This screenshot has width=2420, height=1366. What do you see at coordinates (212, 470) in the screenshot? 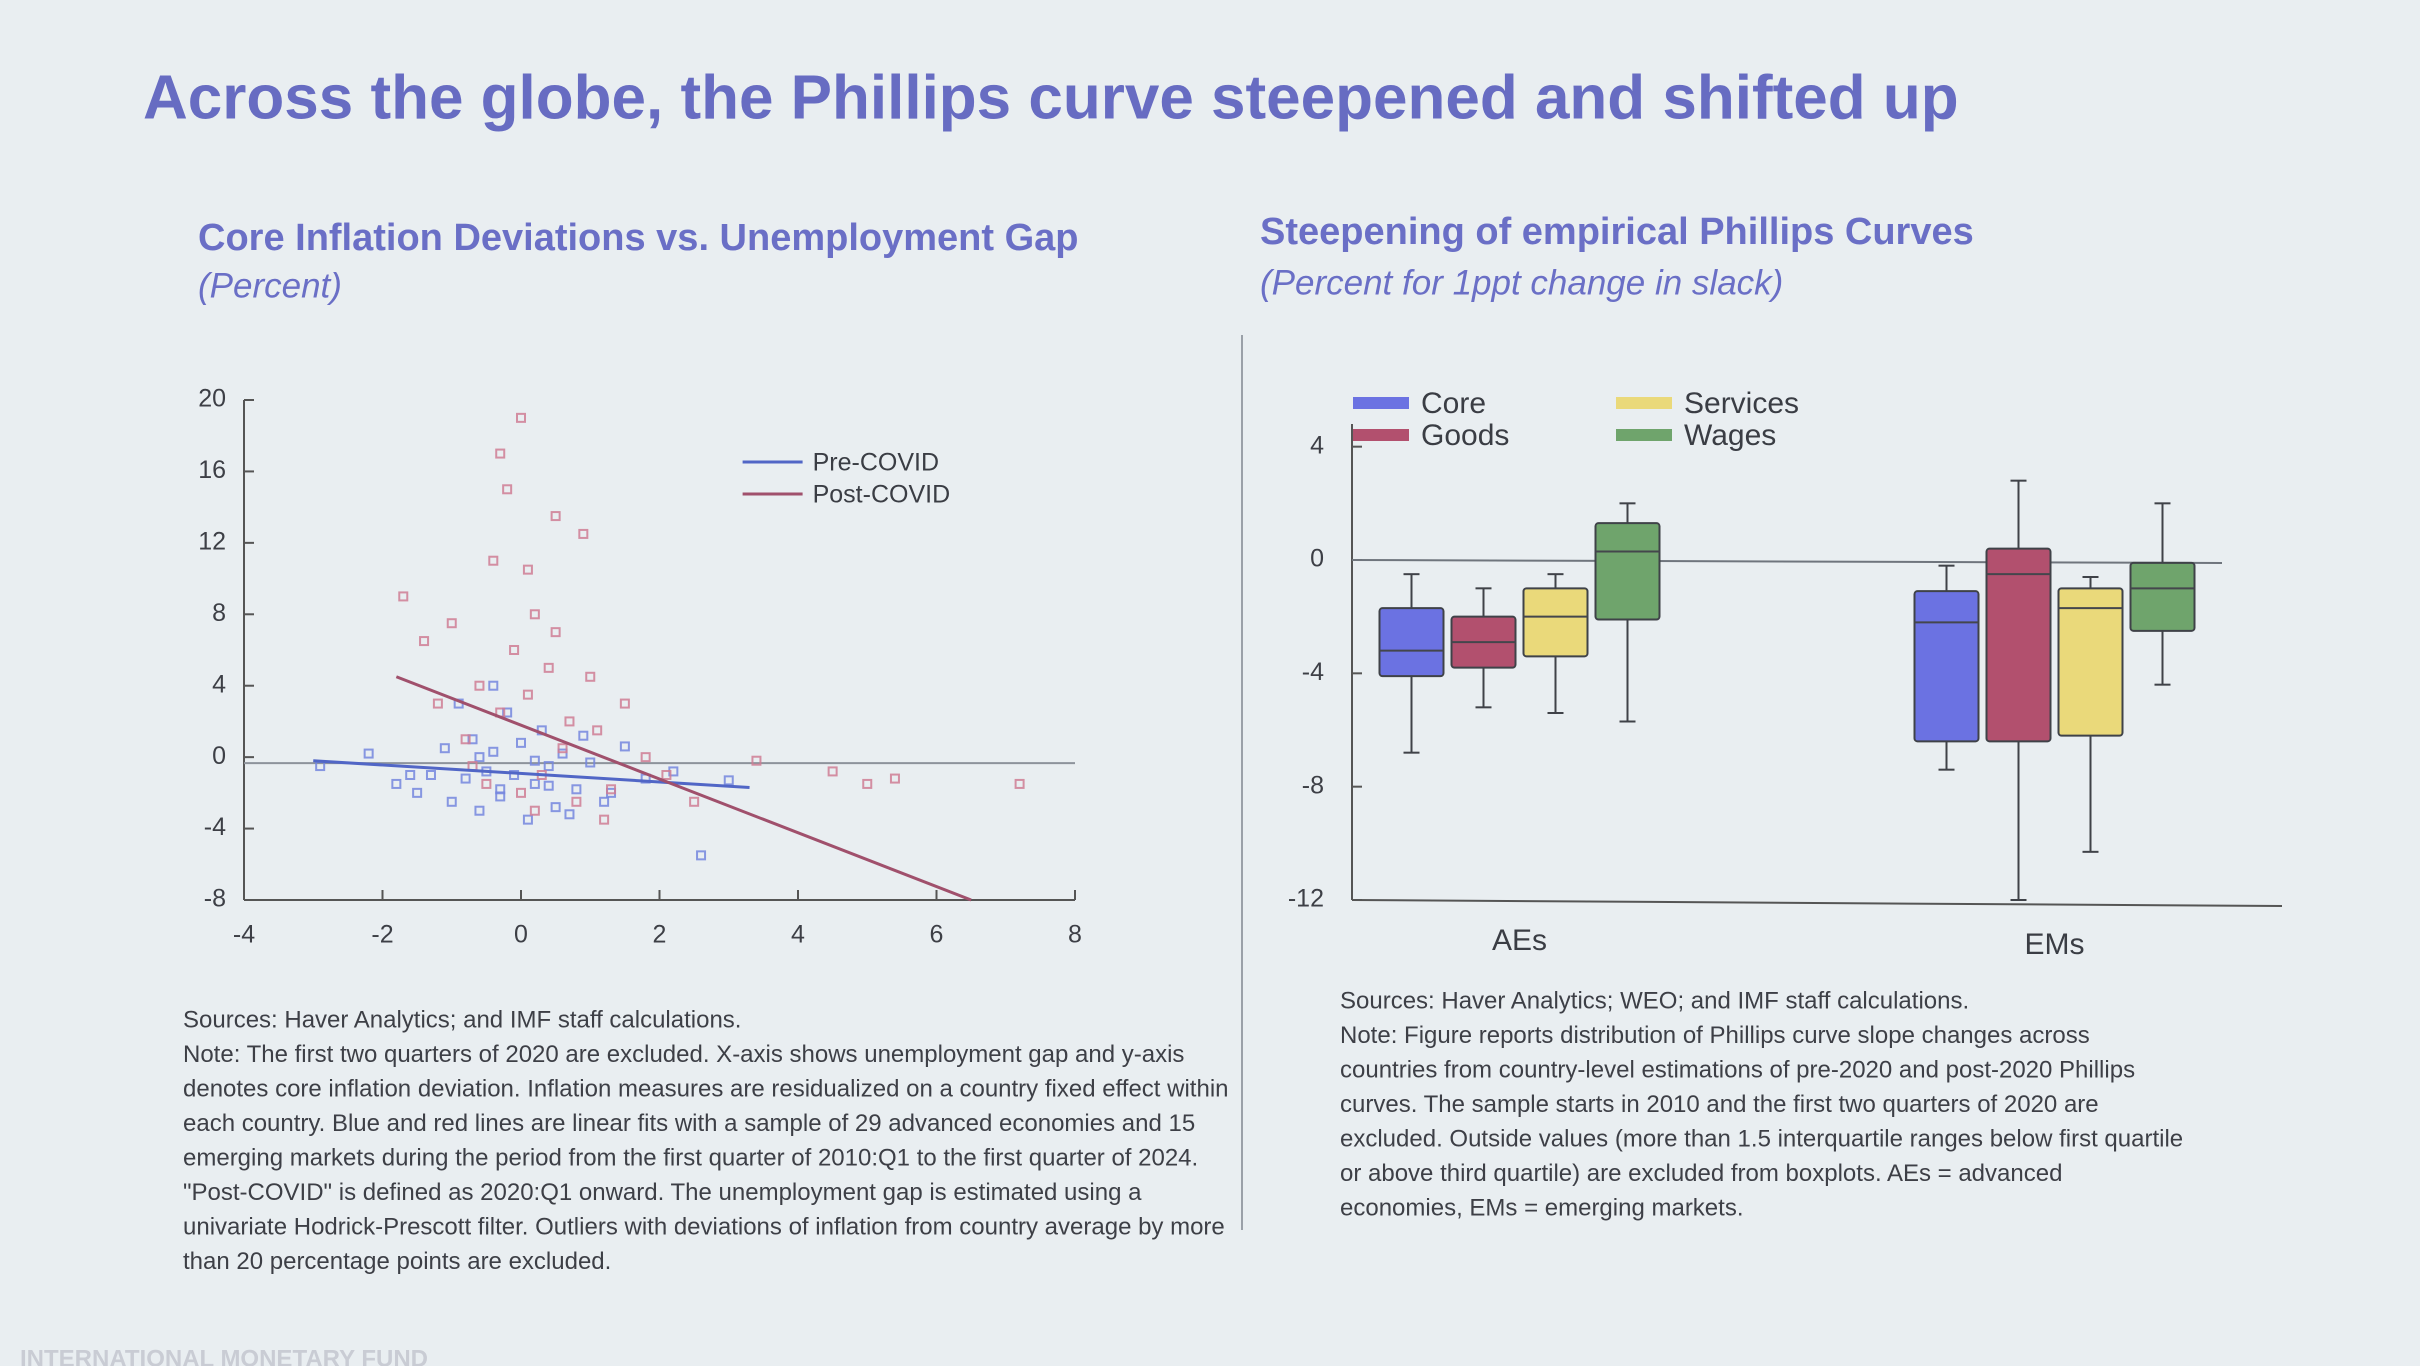
I see `y-tick-label: 16` at bounding box center [212, 470].